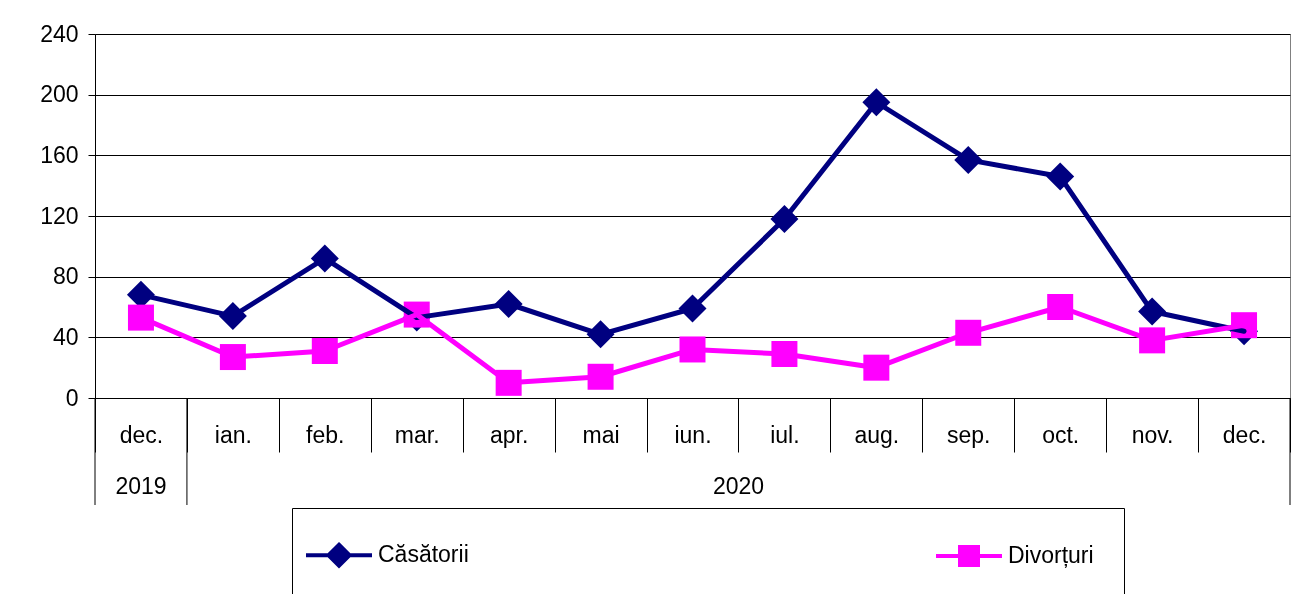  What do you see at coordinates (969, 434) in the screenshot?
I see `x-tick-label: sep.` at bounding box center [969, 434].